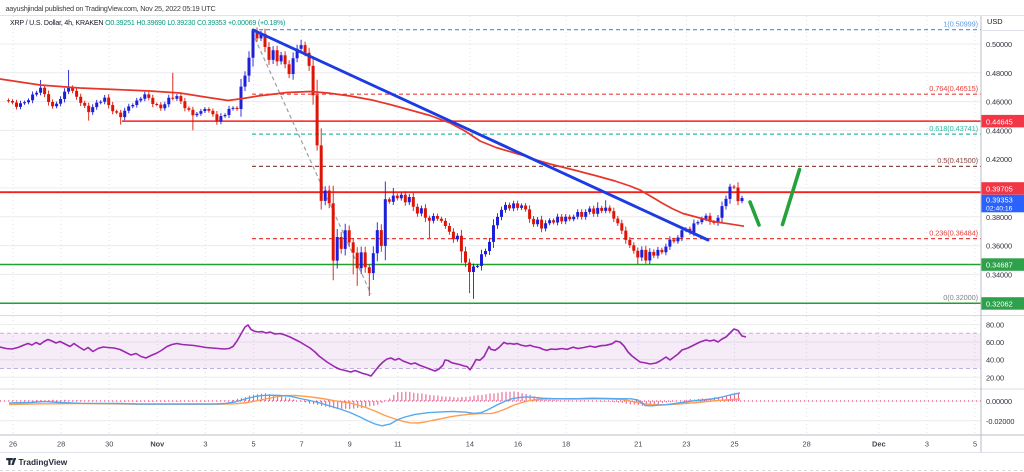 The width and height of the screenshot is (1024, 472). What do you see at coordinates (953, 88) in the screenshot?
I see `svg-text: 0.764(0.46515)` at bounding box center [953, 88].